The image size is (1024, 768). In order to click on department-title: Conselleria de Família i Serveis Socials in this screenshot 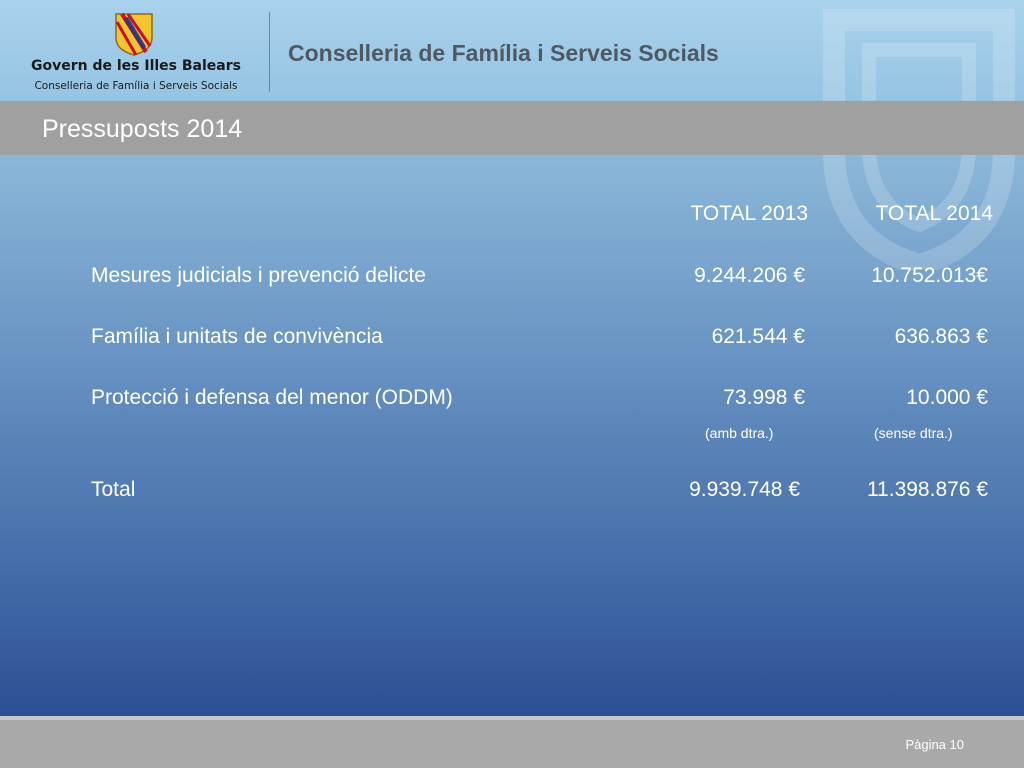, I will do `click(503, 53)`.